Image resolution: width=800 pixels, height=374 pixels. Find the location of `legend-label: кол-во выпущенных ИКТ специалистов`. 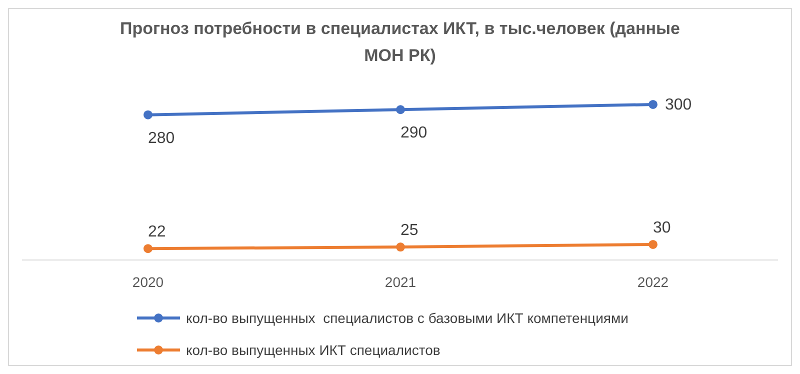

legend-label: кол-во выпущенных ИКТ специалистов is located at coordinates (313, 350).